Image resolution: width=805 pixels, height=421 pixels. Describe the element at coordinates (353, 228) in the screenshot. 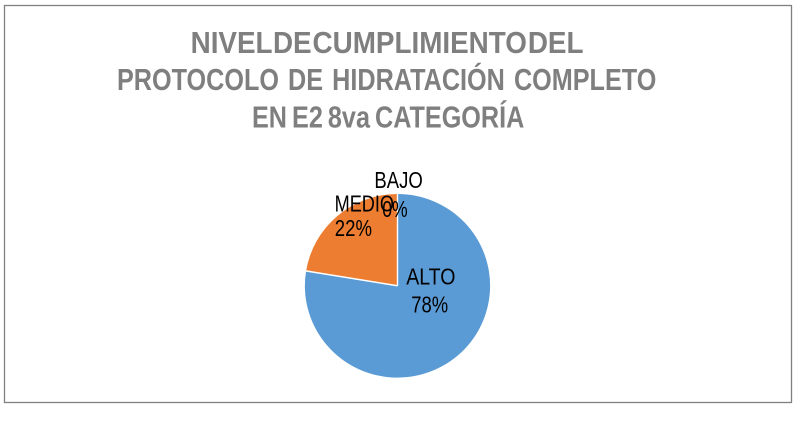

I see `svg-text: 22%` at that location.